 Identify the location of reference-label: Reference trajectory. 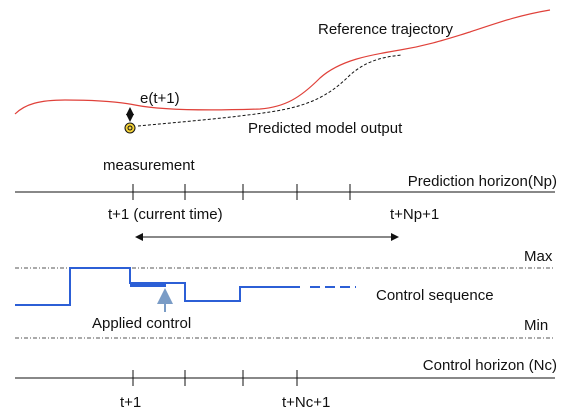
(386, 29).